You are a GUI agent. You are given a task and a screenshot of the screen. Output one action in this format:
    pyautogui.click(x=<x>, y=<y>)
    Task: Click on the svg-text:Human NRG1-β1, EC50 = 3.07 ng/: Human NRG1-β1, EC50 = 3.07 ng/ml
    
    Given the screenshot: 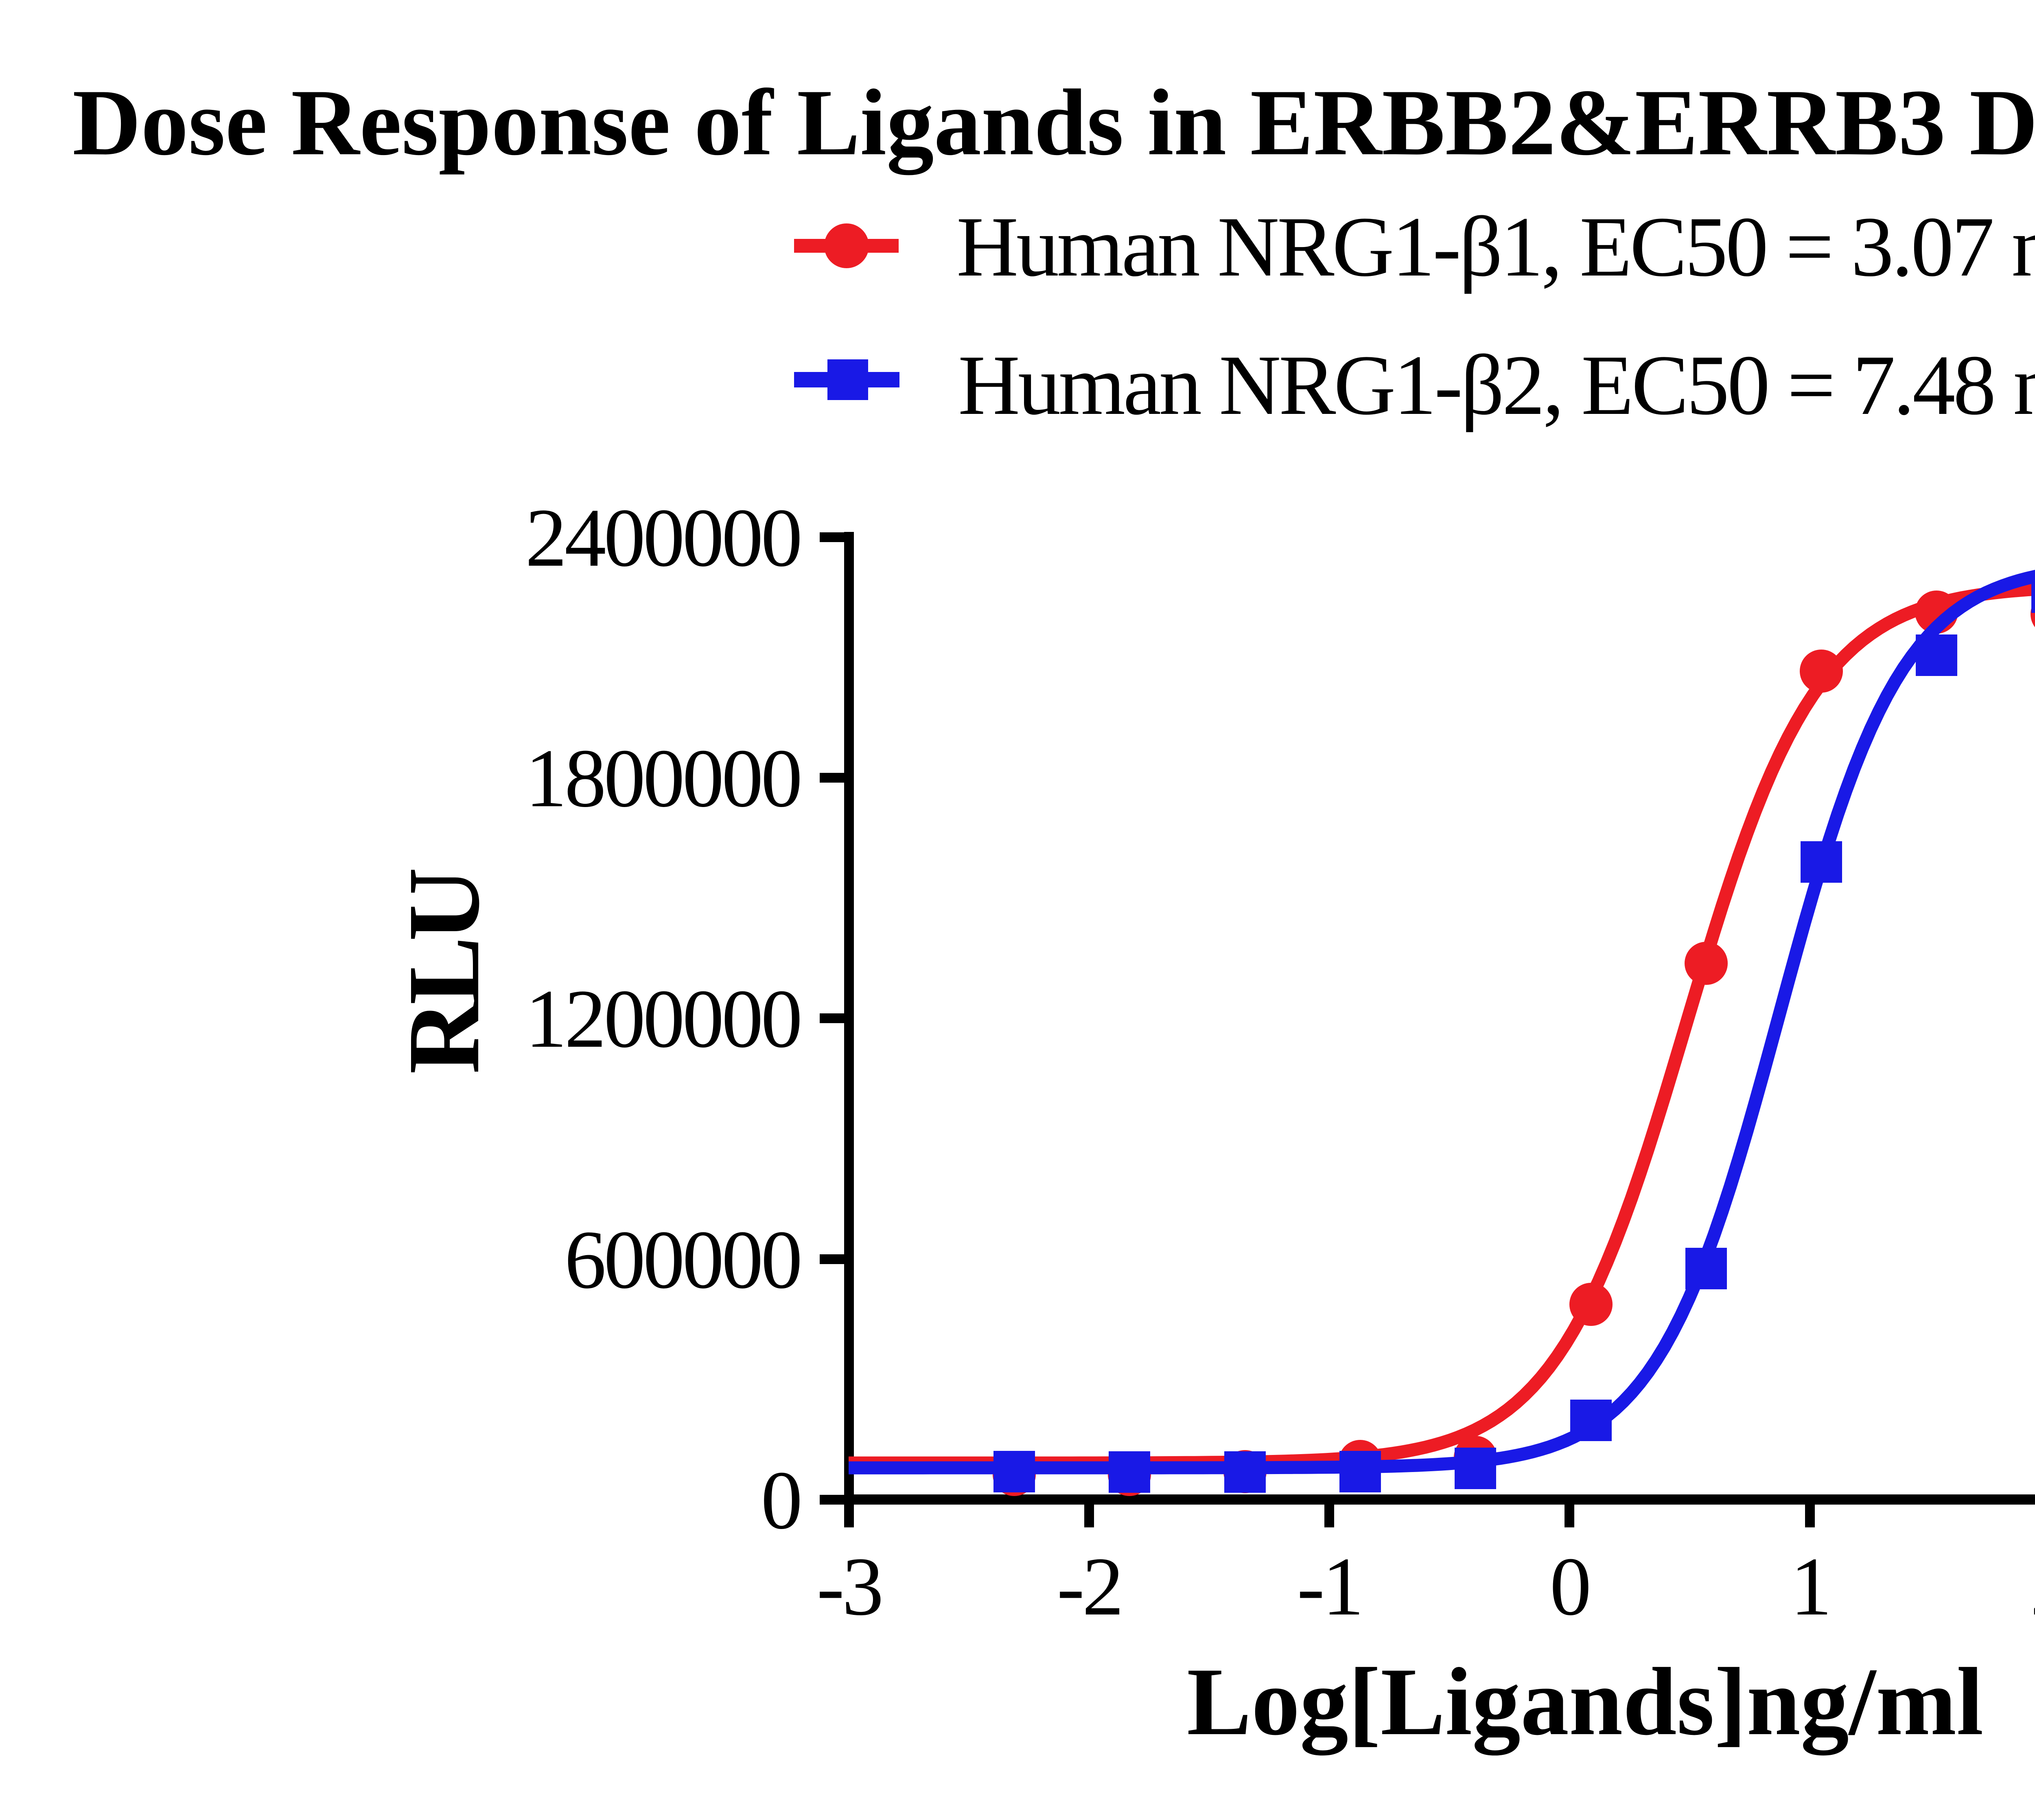 What is the action you would take?
    pyautogui.click(x=1495, y=246)
    